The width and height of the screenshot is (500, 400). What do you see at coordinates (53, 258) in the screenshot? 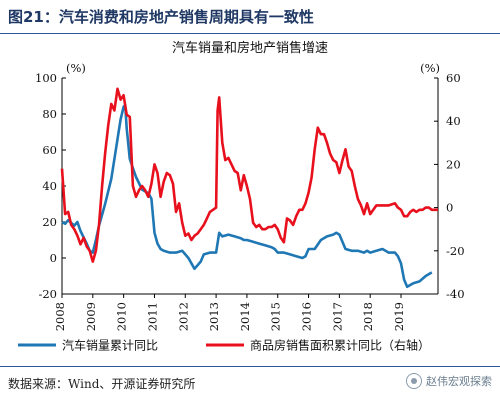
I see `left-axis-tick-label: 0` at bounding box center [53, 258].